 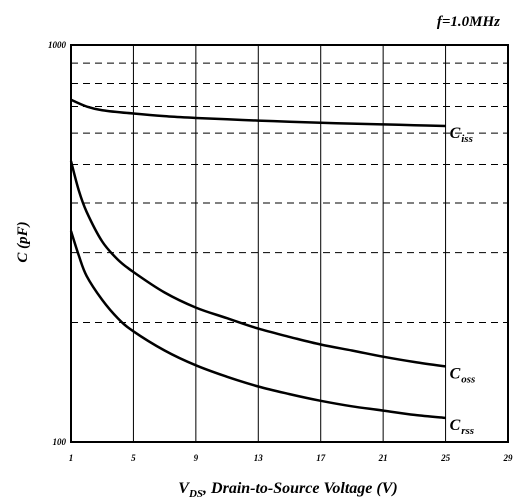 I want to click on series-label-sub: rss, so click(x=467, y=431).